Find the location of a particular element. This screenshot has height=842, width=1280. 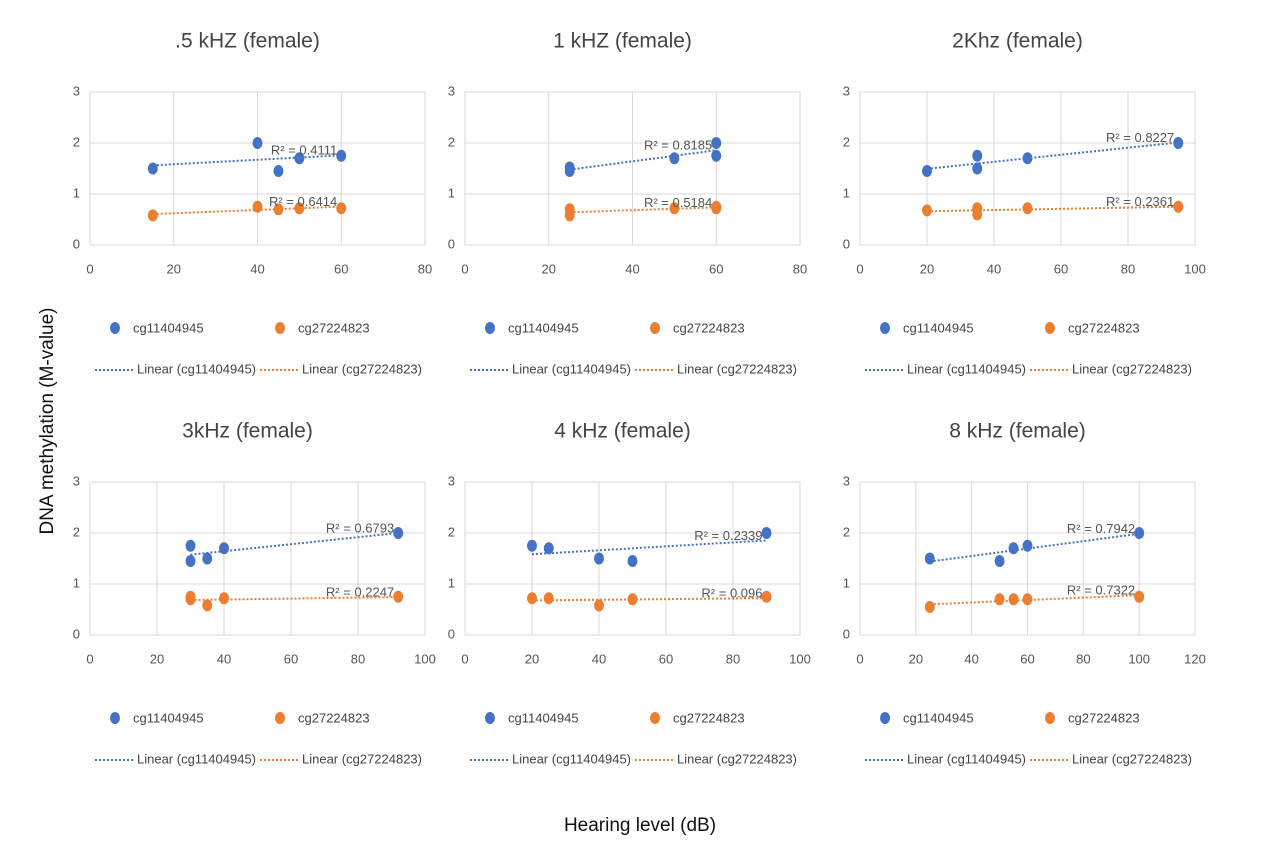

r2-label: R² = 0.7942 is located at coordinates (1101, 528).